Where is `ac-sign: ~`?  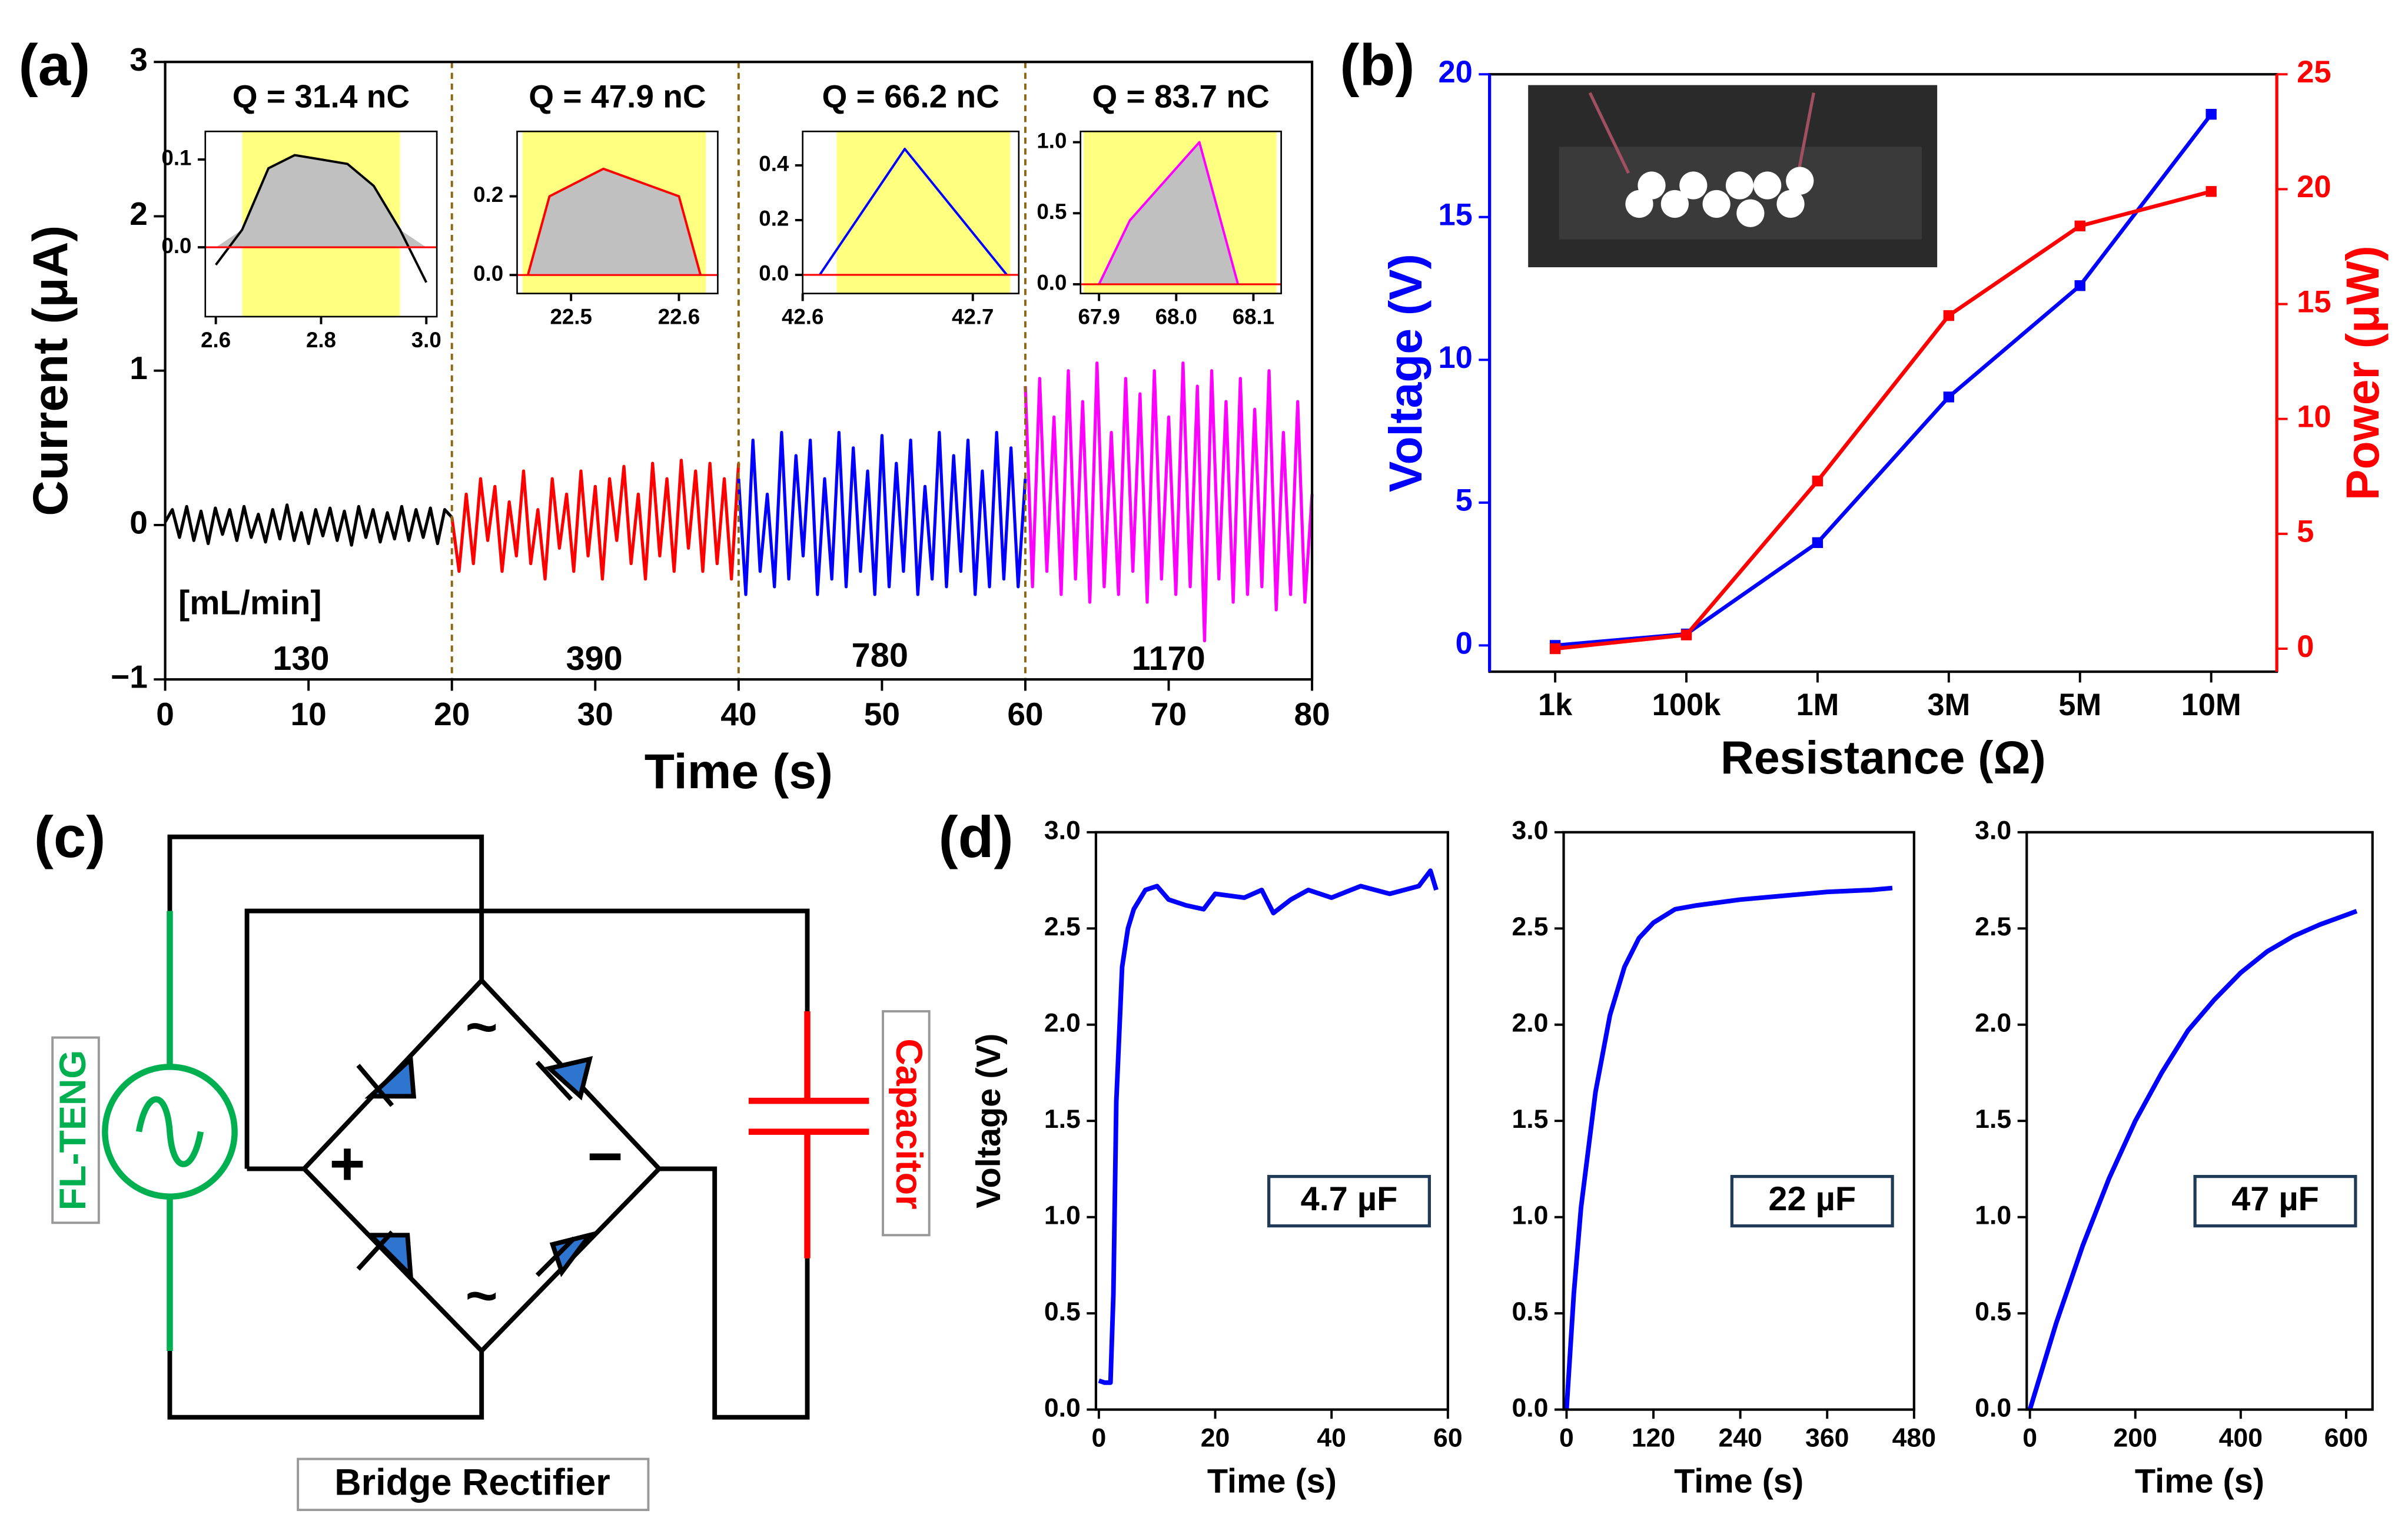
ac-sign: ~ is located at coordinates (482, 1296).